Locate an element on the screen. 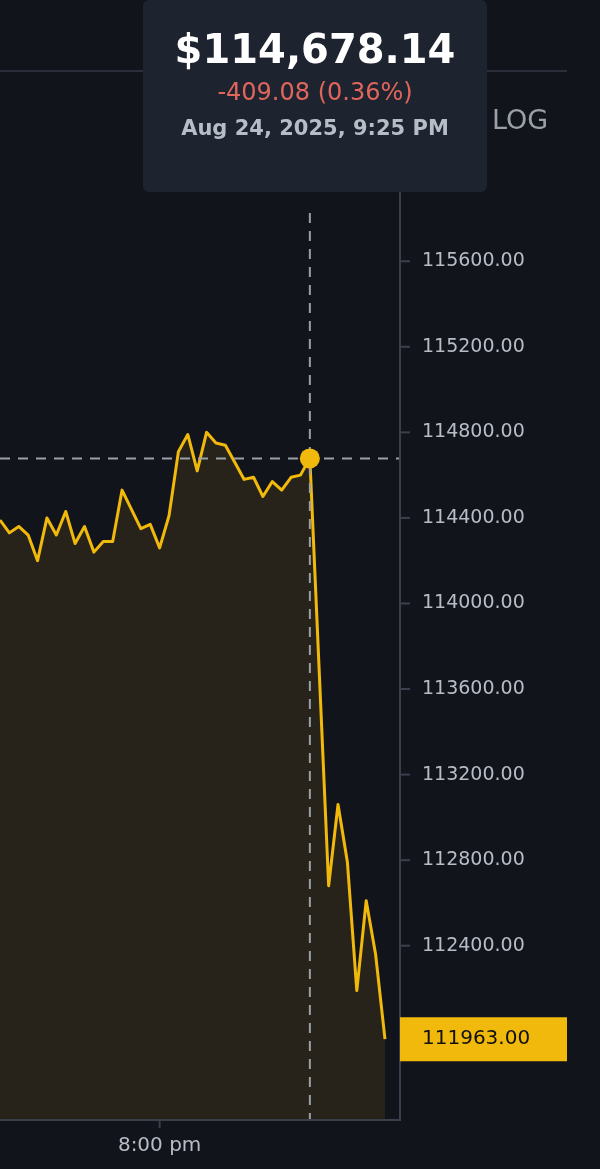 The image size is (600, 1169). x-tick-label: 8:00 pm is located at coordinates (159, 1144).